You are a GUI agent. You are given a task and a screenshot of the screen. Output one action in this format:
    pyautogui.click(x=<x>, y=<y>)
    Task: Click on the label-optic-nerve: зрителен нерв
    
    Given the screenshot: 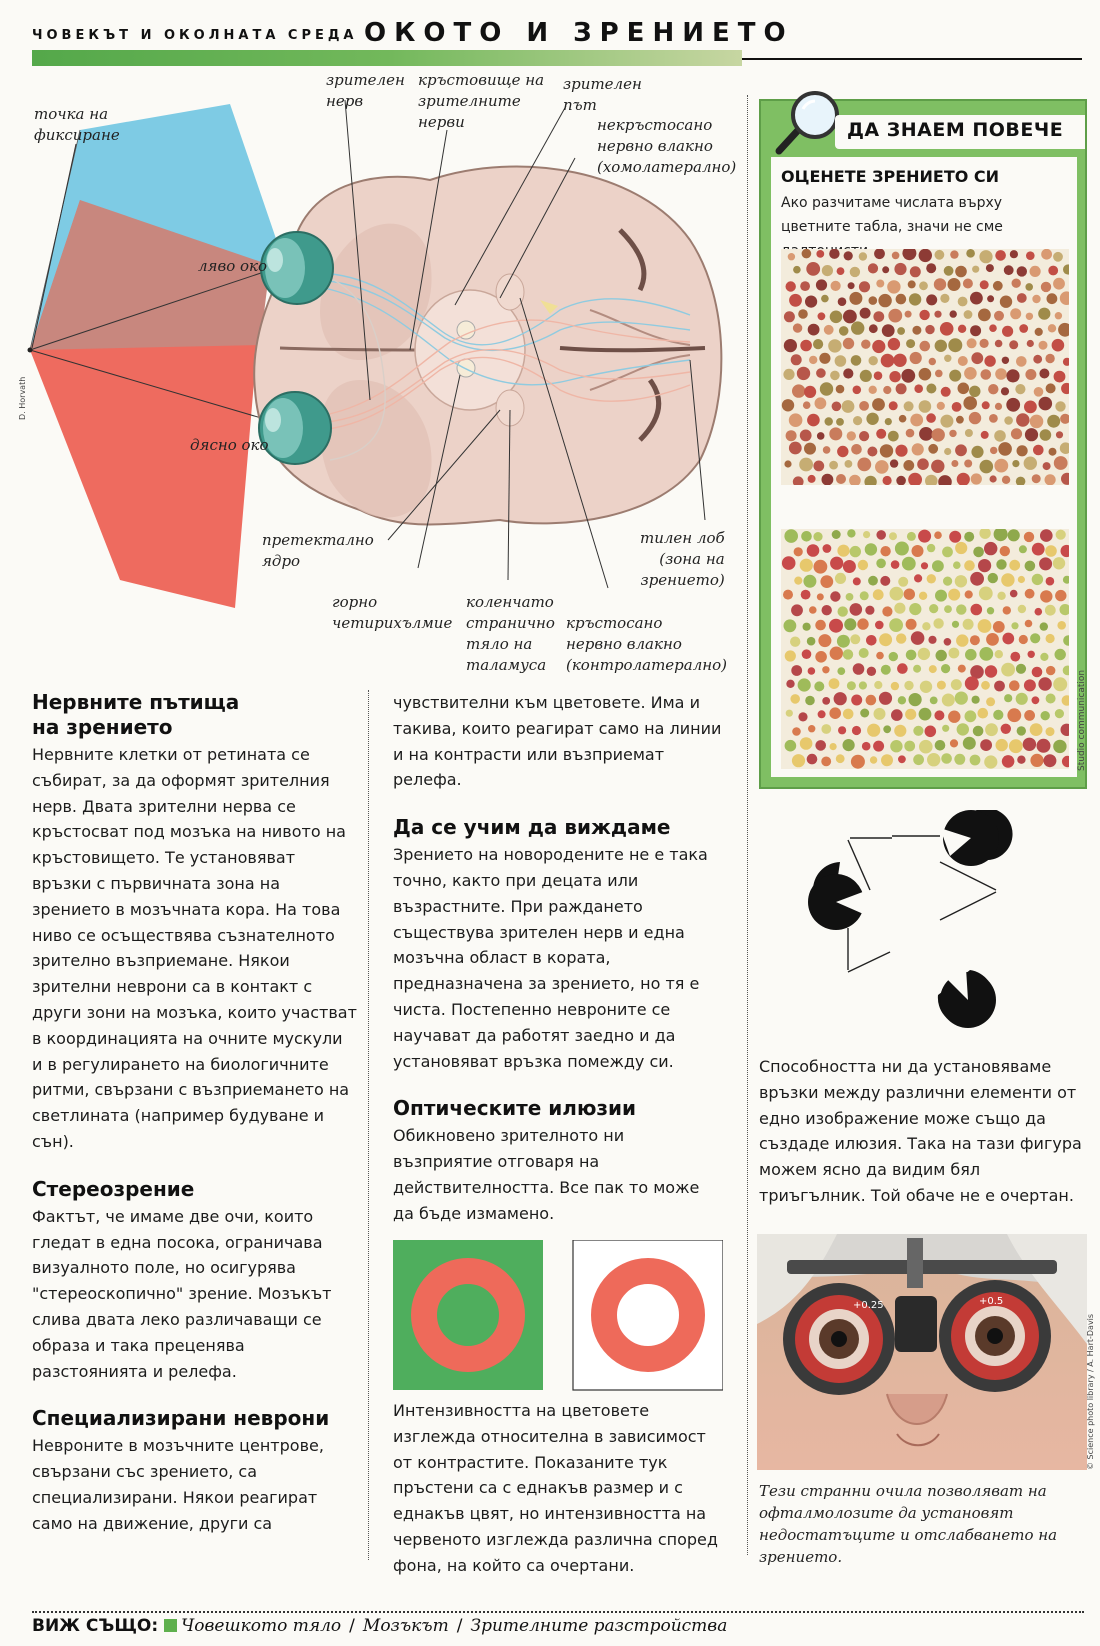 What is the action you would take?
    pyautogui.click(x=365, y=90)
    